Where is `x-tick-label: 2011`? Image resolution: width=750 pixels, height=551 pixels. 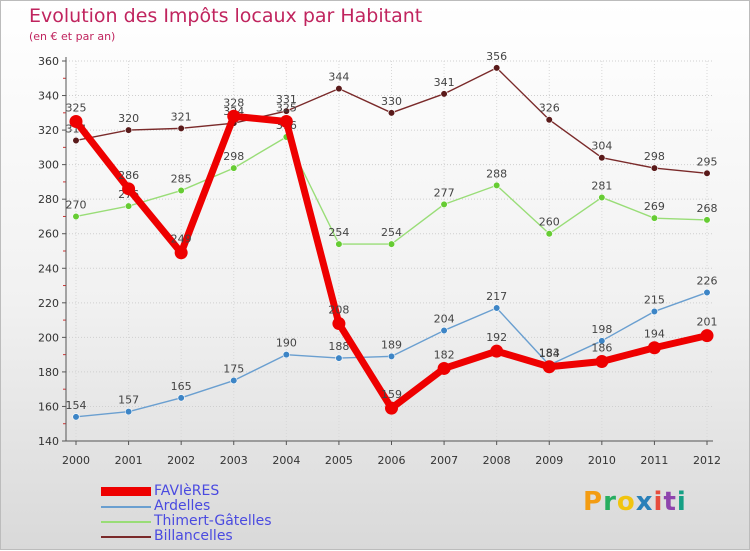 x-tick-label: 2011 is located at coordinates (654, 460).